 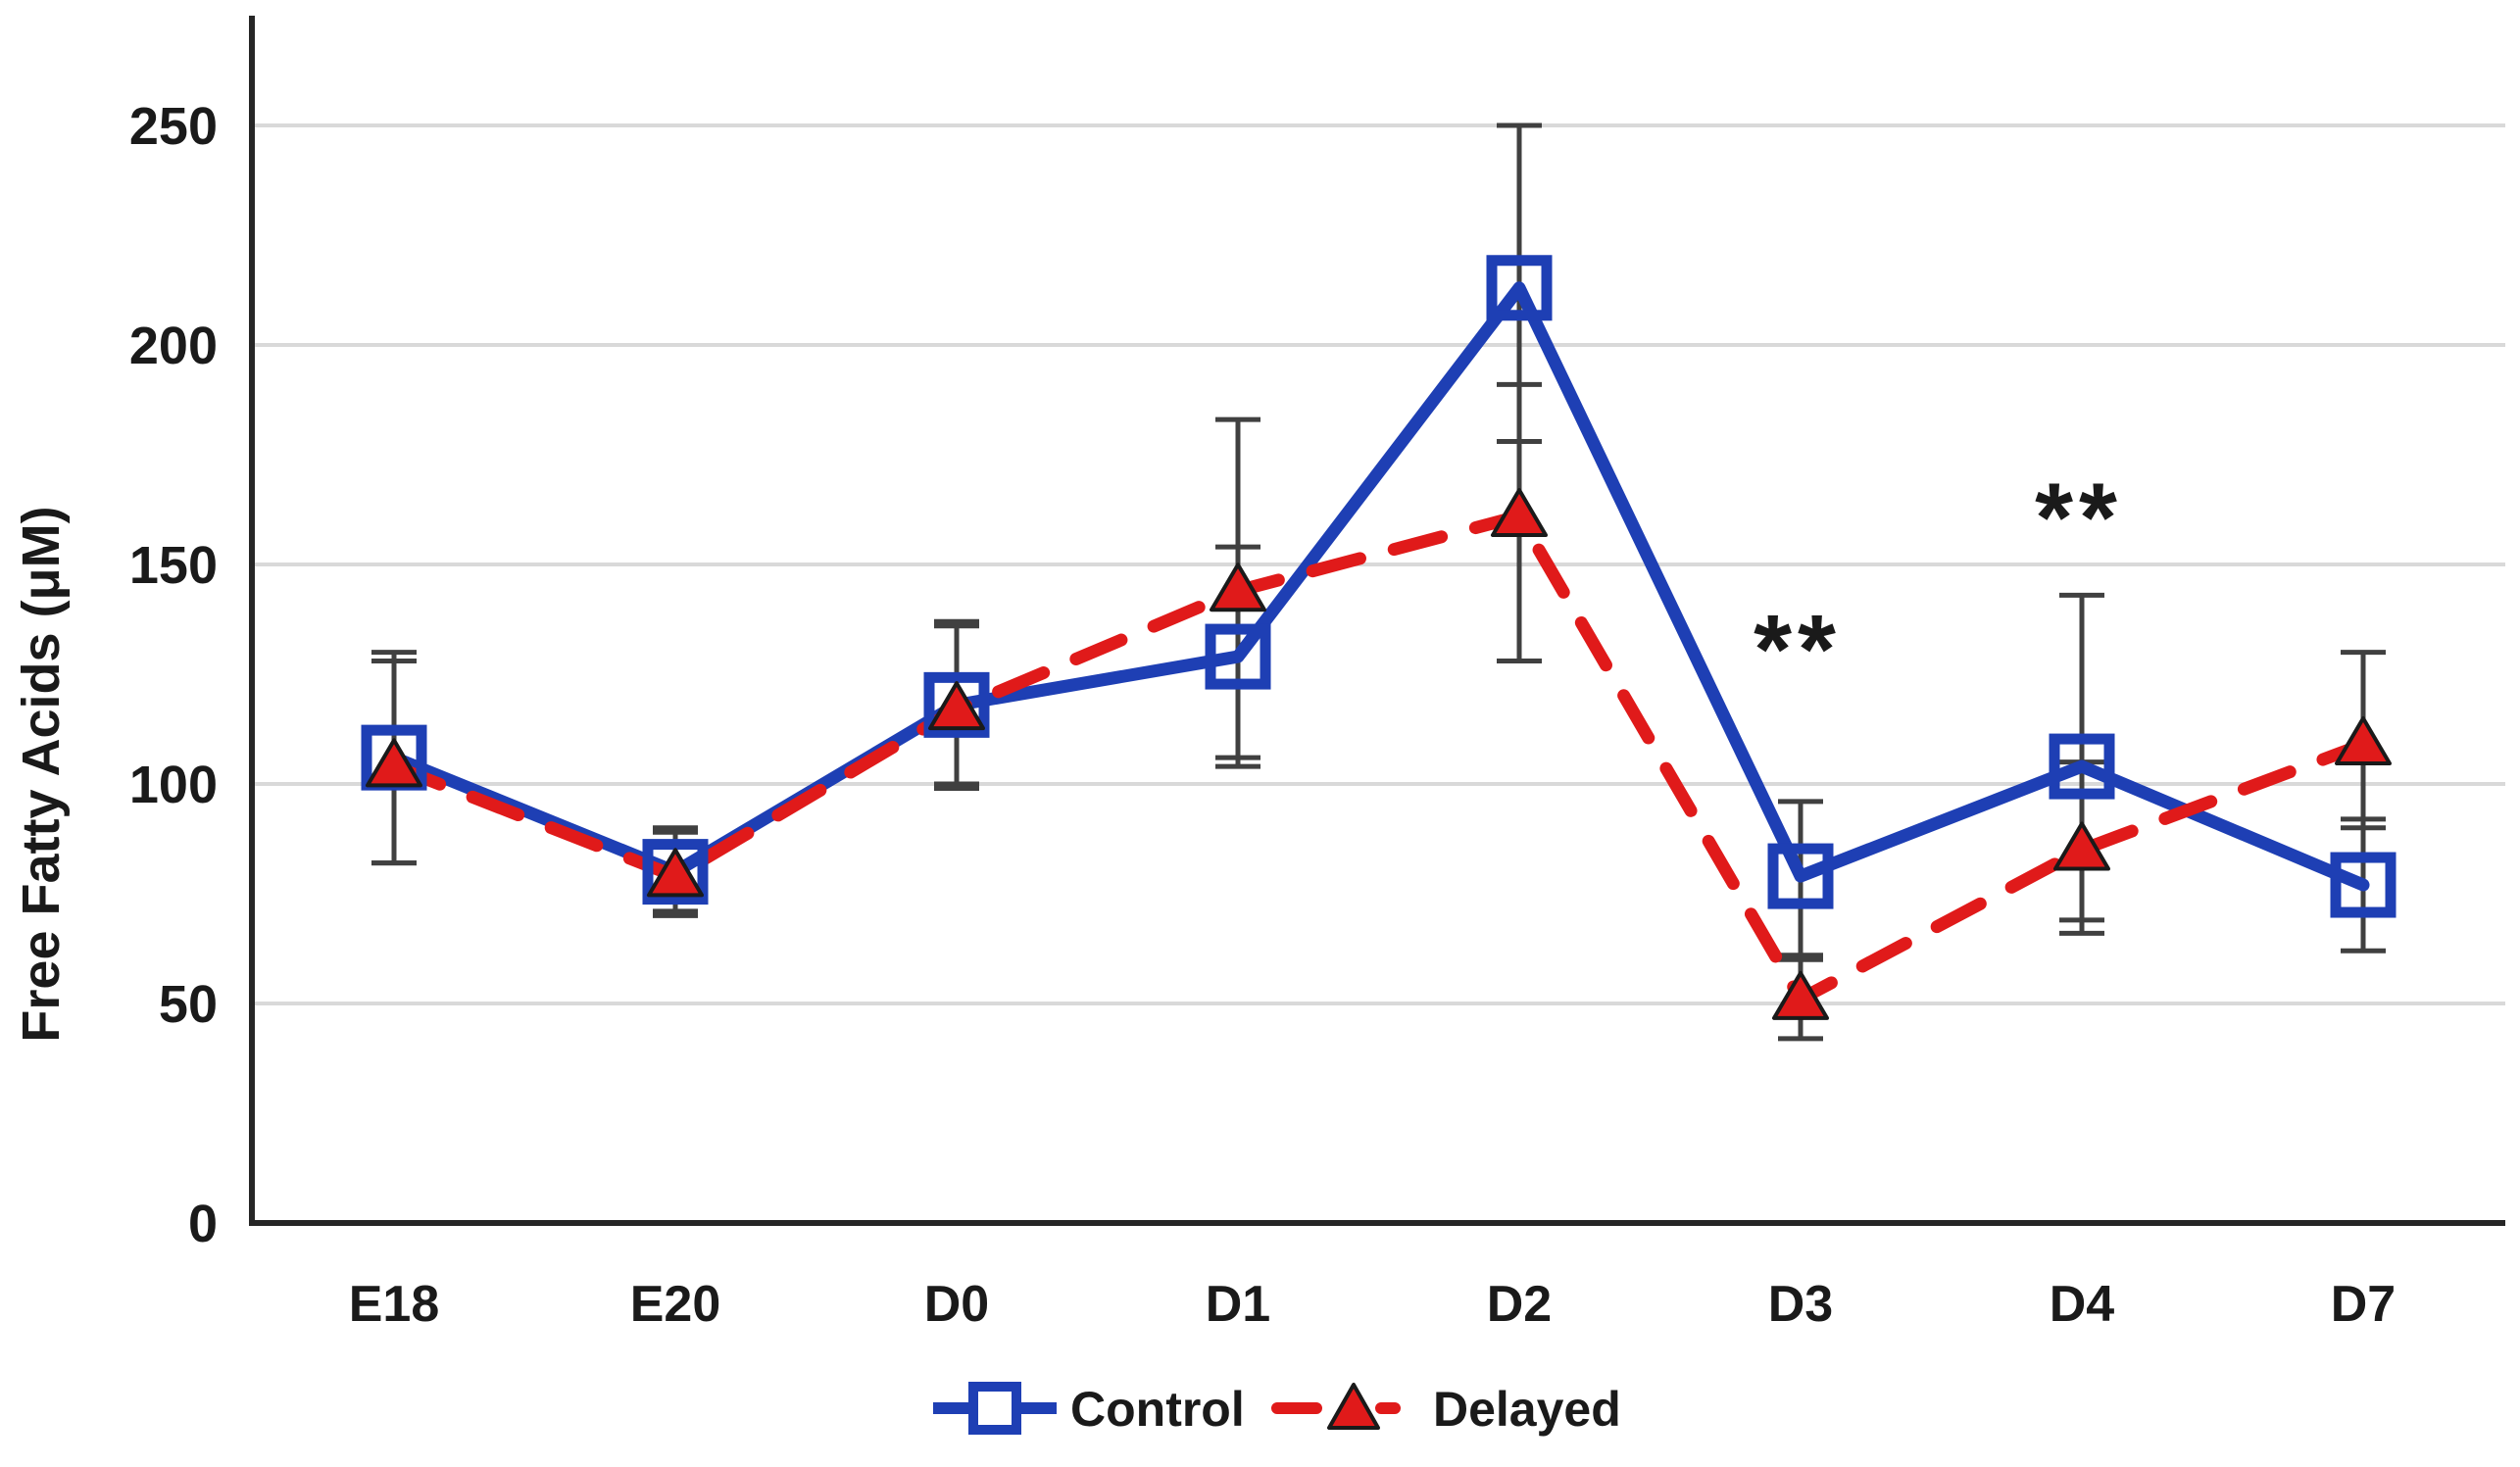 I want to click on y-axis-title: Free Fatty Acids (μM), so click(x=41, y=774).